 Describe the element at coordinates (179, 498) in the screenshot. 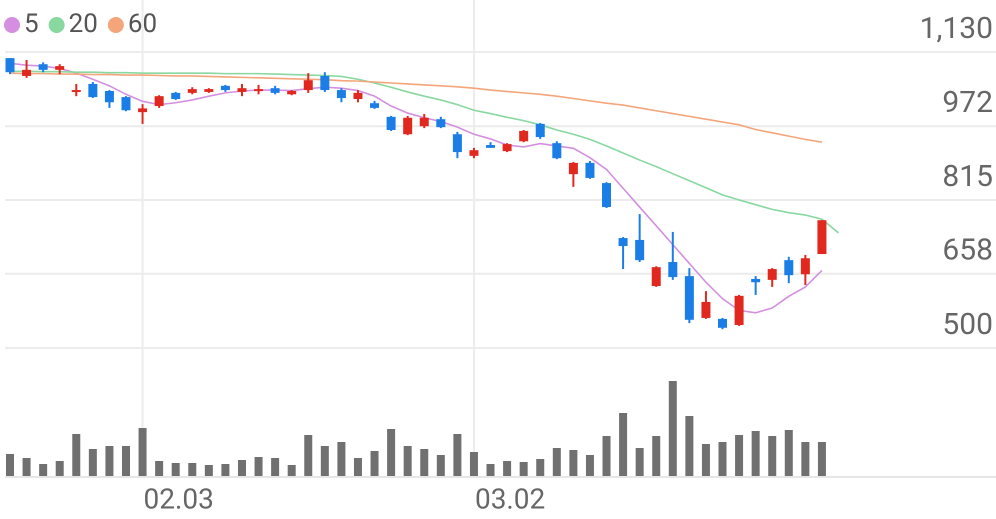

I see `x-tick-label: 02.03` at that location.